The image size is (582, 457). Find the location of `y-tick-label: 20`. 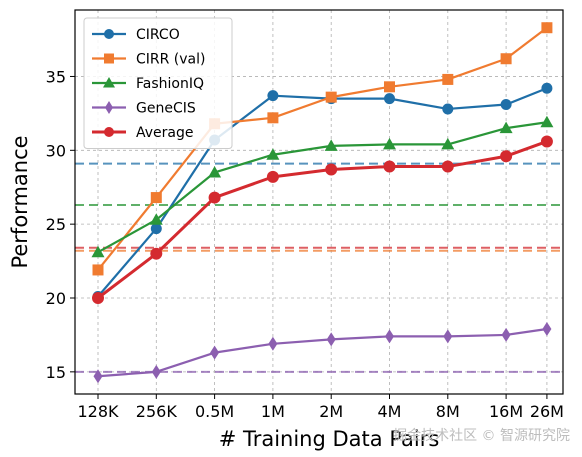

y-tick-label: 20 is located at coordinates (56, 298).